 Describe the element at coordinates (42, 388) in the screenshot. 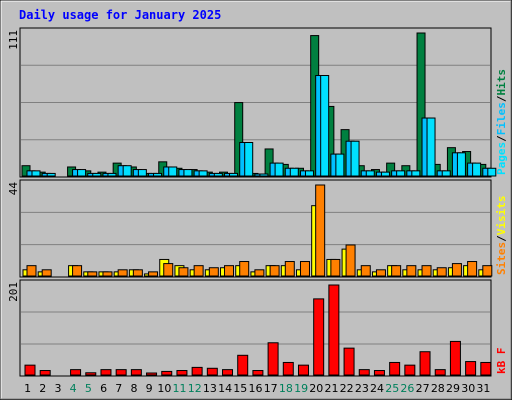

I see `day-label-2: 2` at that location.